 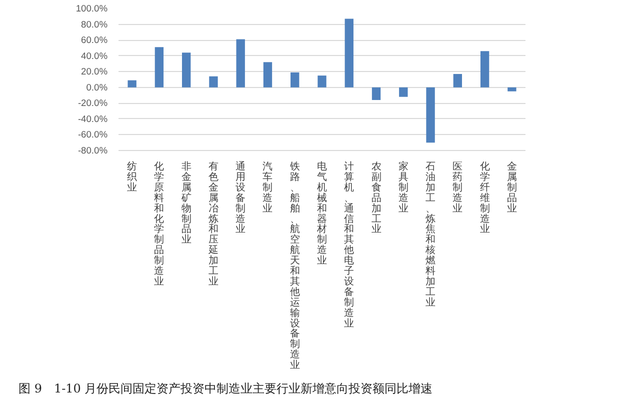 I want to click on category-label: 石油加工、炼焦和核燃料加工业, so click(x=431, y=235).